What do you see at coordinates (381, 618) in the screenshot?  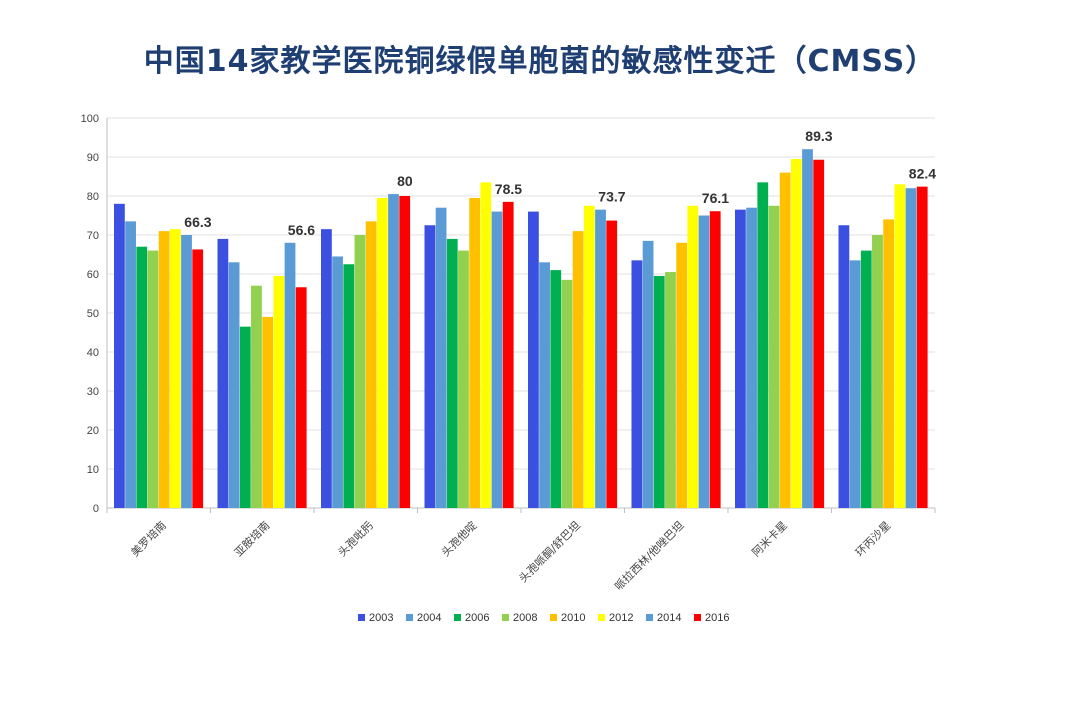 I see `legend-label-2003: 2003` at bounding box center [381, 618].